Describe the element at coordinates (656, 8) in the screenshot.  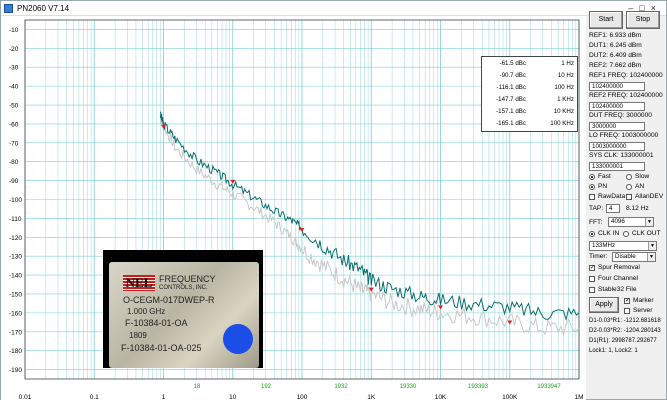
I see `close-icon: ×` at that location.